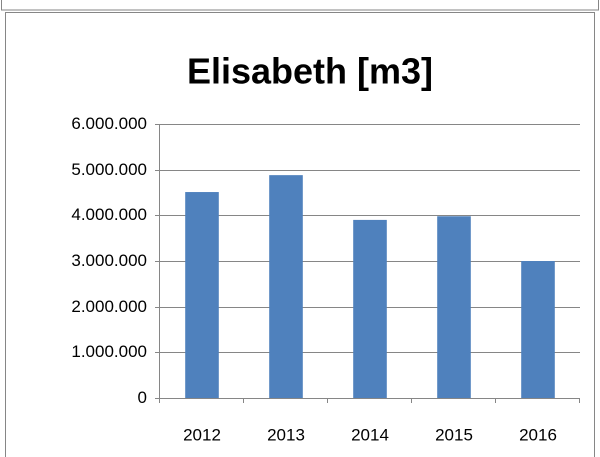 Image resolution: width=600 pixels, height=457 pixels. I want to click on y-tick-label: 2.000.000, so click(109, 306).